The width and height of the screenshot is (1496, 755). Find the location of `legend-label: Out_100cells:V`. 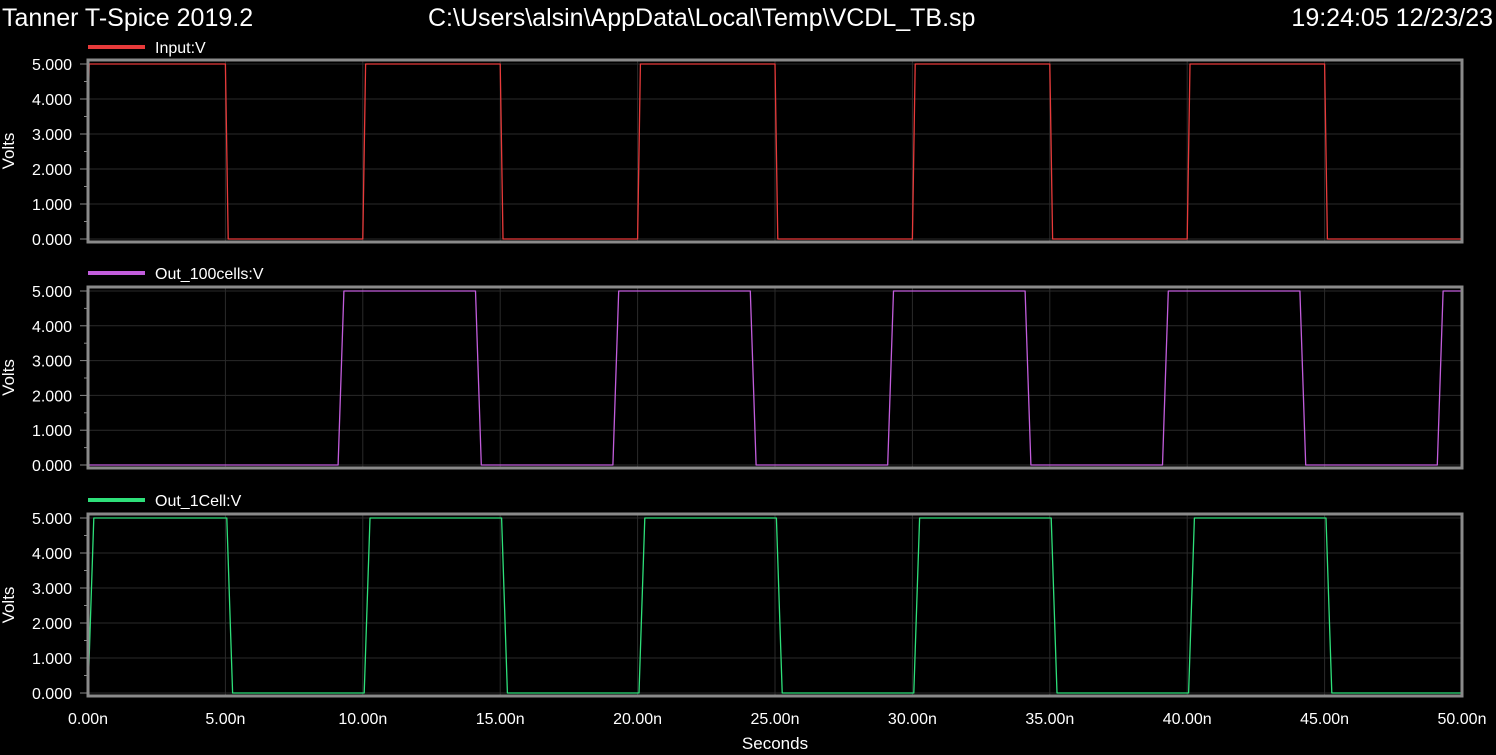

legend-label: Out_100cells:V is located at coordinates (209, 274).